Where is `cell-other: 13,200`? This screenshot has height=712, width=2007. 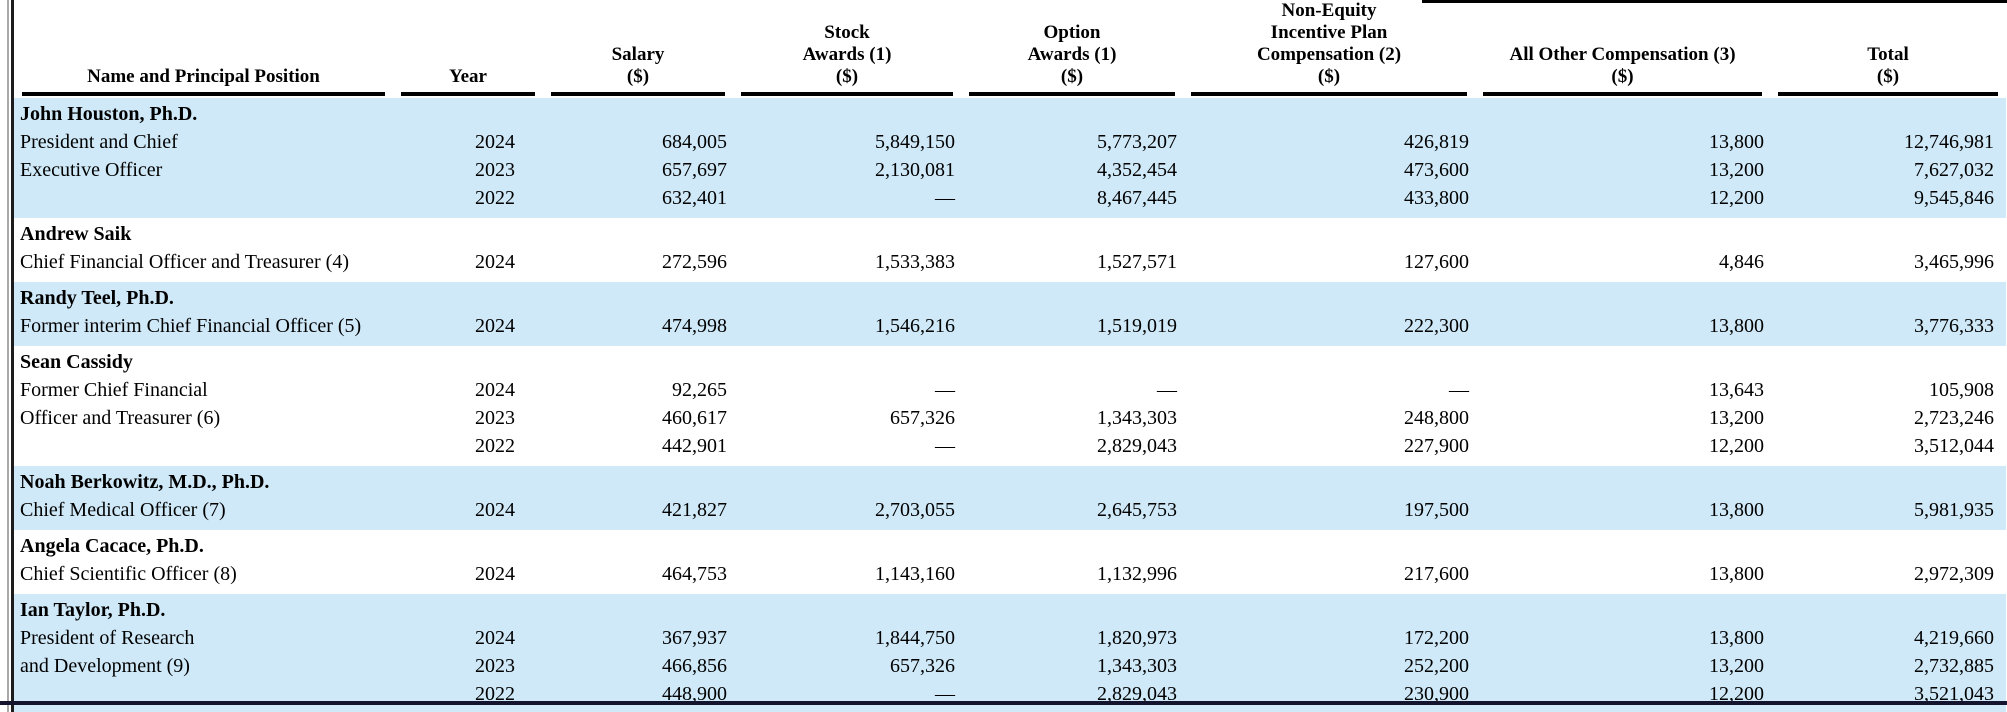 cell-other: 13,200 is located at coordinates (1622, 170).